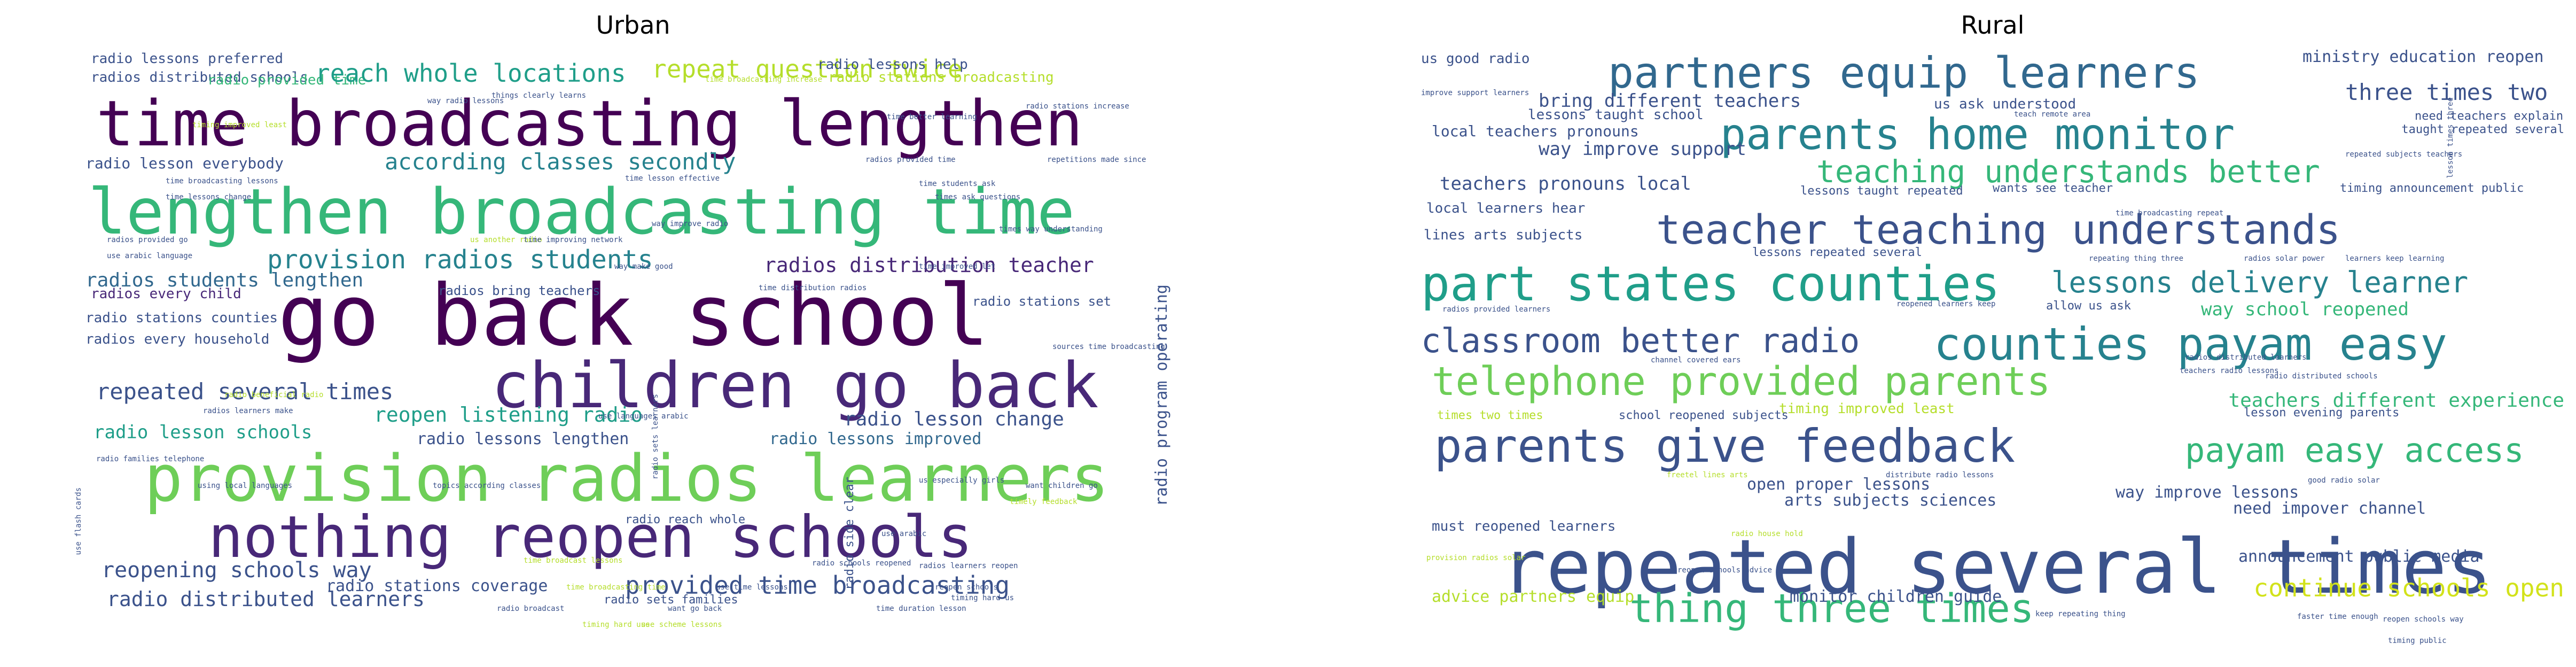 The height and width of the screenshot is (667, 2576). I want to click on urban-cloud-word: time improved let, so click(957, 266).